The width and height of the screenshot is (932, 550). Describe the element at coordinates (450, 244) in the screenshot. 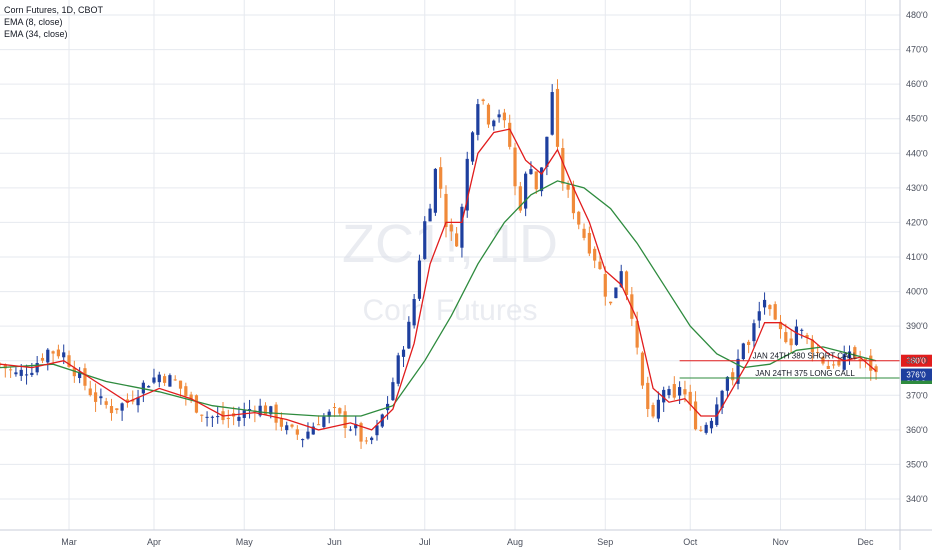

I see `watermark-ticker: ZC1!, 1D` at that location.